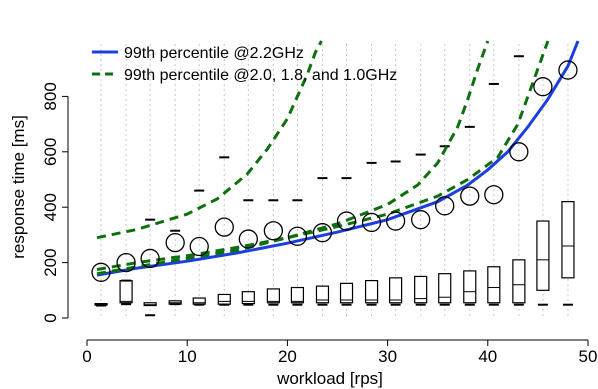  I want to click on x-tick-label: 30, so click(387, 356).